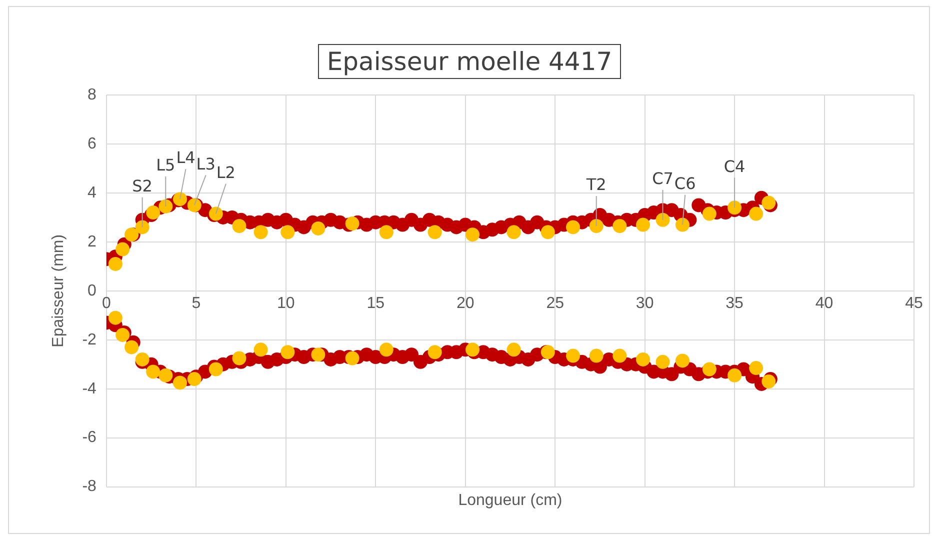 This screenshot has width=939, height=539. Describe the element at coordinates (89, 487) in the screenshot. I see `y-tick-label: -8` at that location.